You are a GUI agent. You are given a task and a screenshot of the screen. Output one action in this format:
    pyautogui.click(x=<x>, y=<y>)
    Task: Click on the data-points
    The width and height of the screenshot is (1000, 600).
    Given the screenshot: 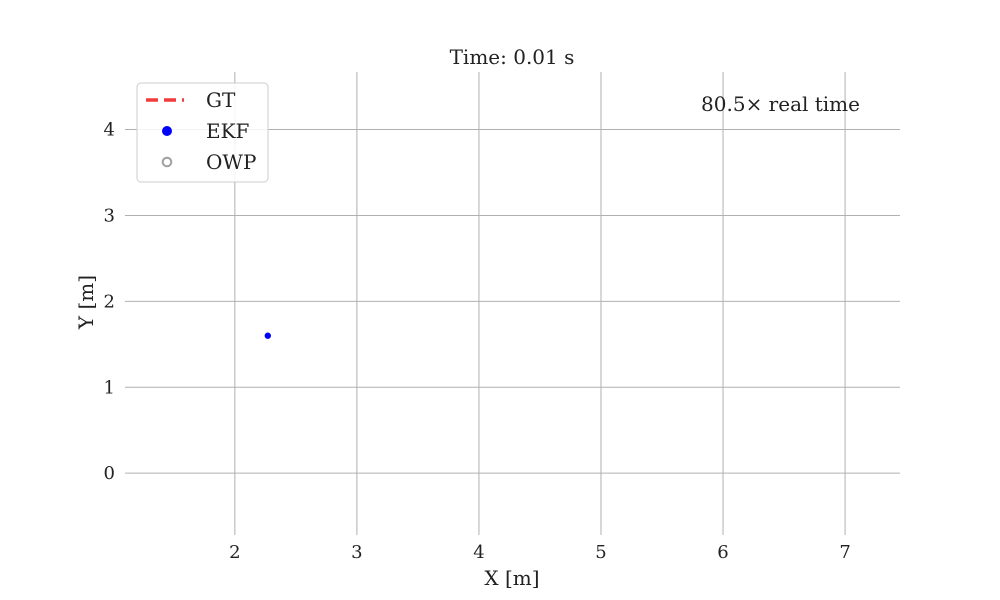 What is the action you would take?
    pyautogui.click(x=267, y=335)
    